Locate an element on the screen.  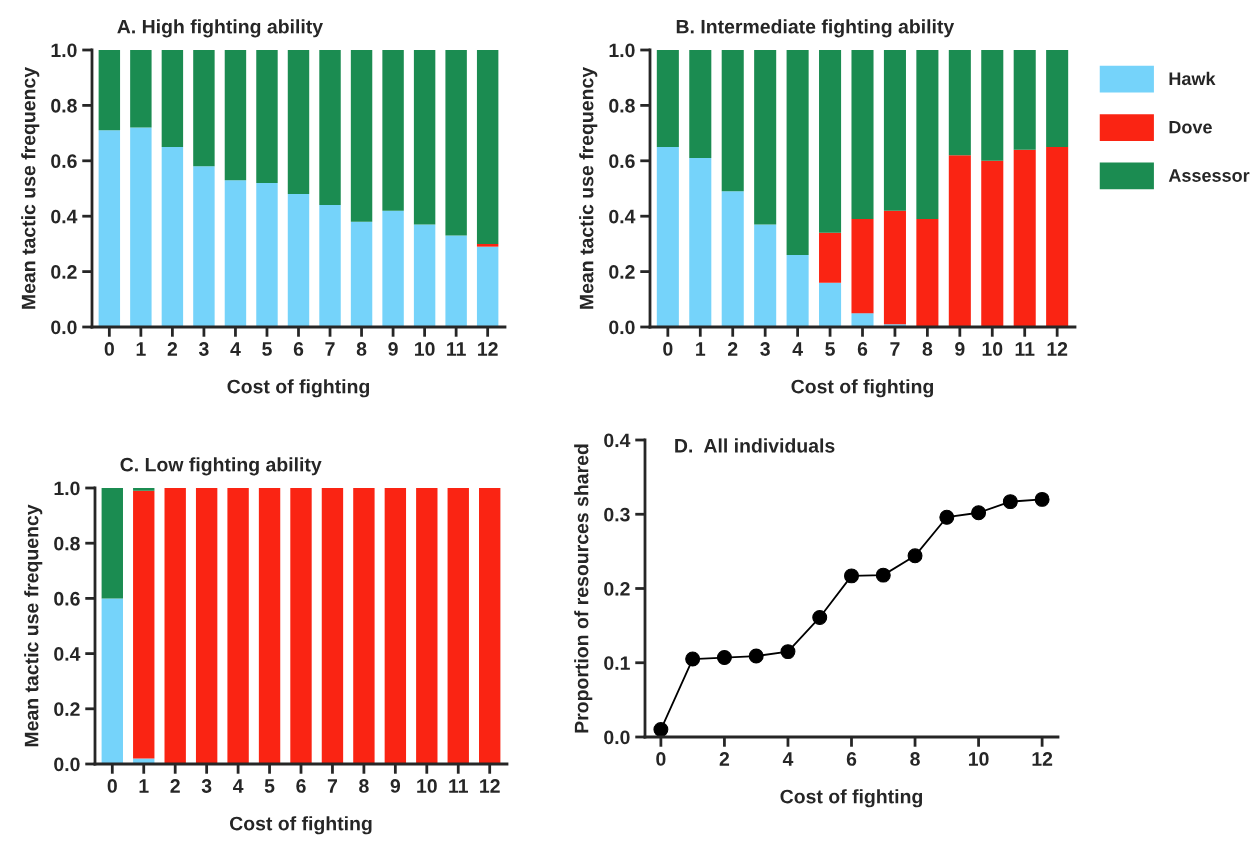
x-tick-label: 3 is located at coordinates (203, 349).